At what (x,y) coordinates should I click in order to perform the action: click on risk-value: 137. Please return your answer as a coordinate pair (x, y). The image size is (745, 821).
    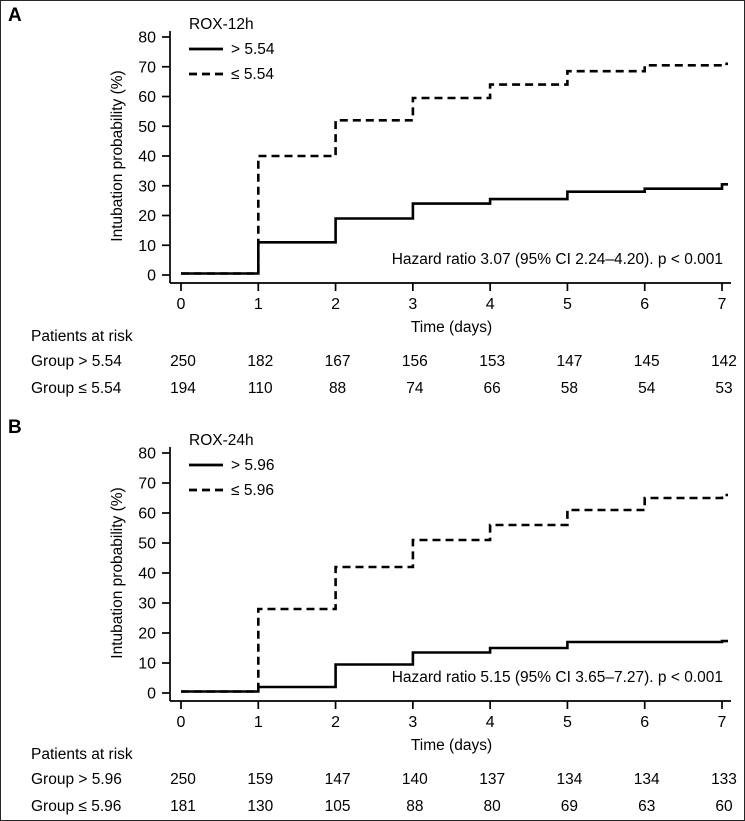
    Looking at the image, I should click on (492, 779).